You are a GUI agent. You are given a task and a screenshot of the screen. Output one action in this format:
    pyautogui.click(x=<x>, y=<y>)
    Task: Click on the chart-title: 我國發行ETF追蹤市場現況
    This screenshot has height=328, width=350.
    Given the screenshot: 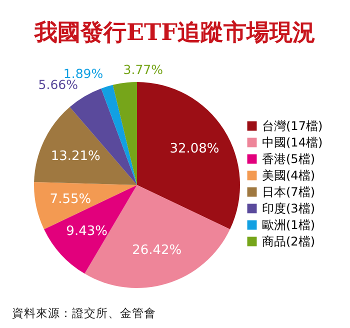 What is the action you would take?
    pyautogui.click(x=175, y=32)
    